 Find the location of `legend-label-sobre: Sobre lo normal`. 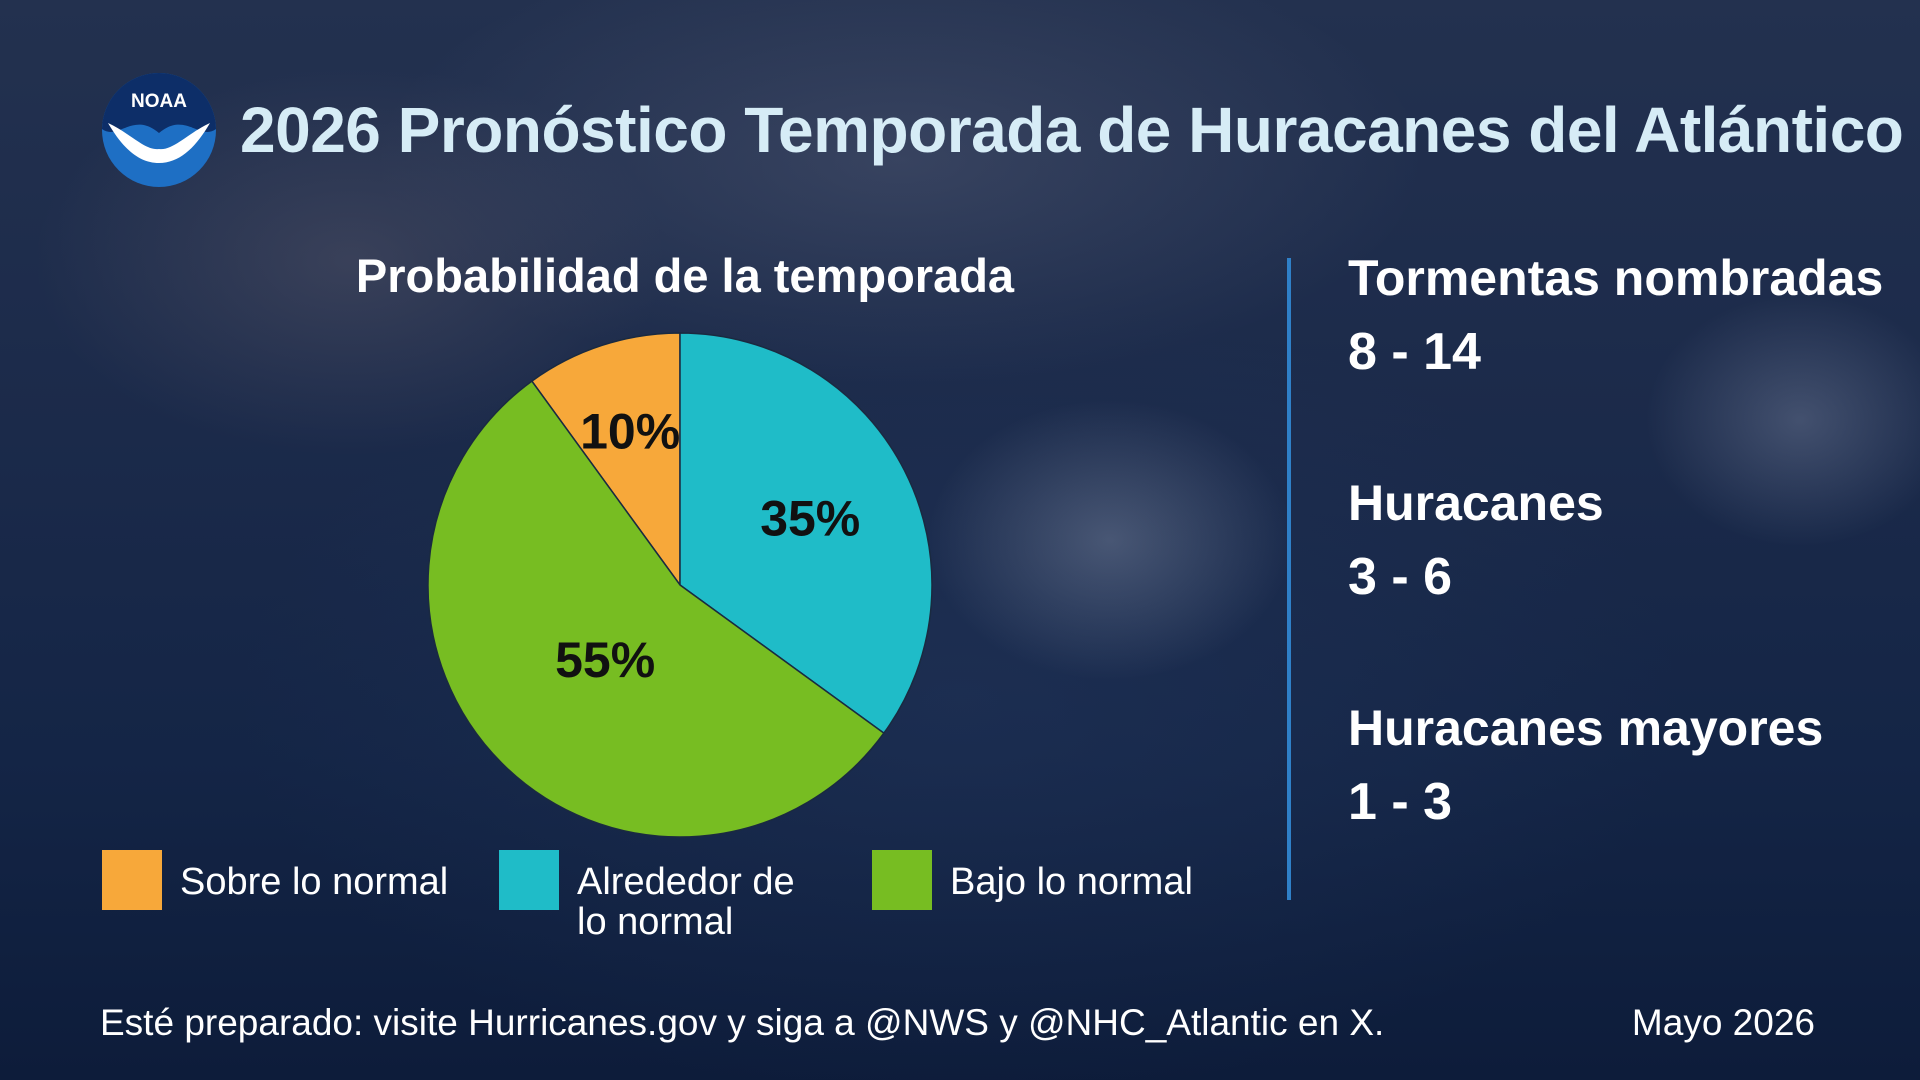

legend-label-sobre: Sobre lo normal is located at coordinates (314, 882).